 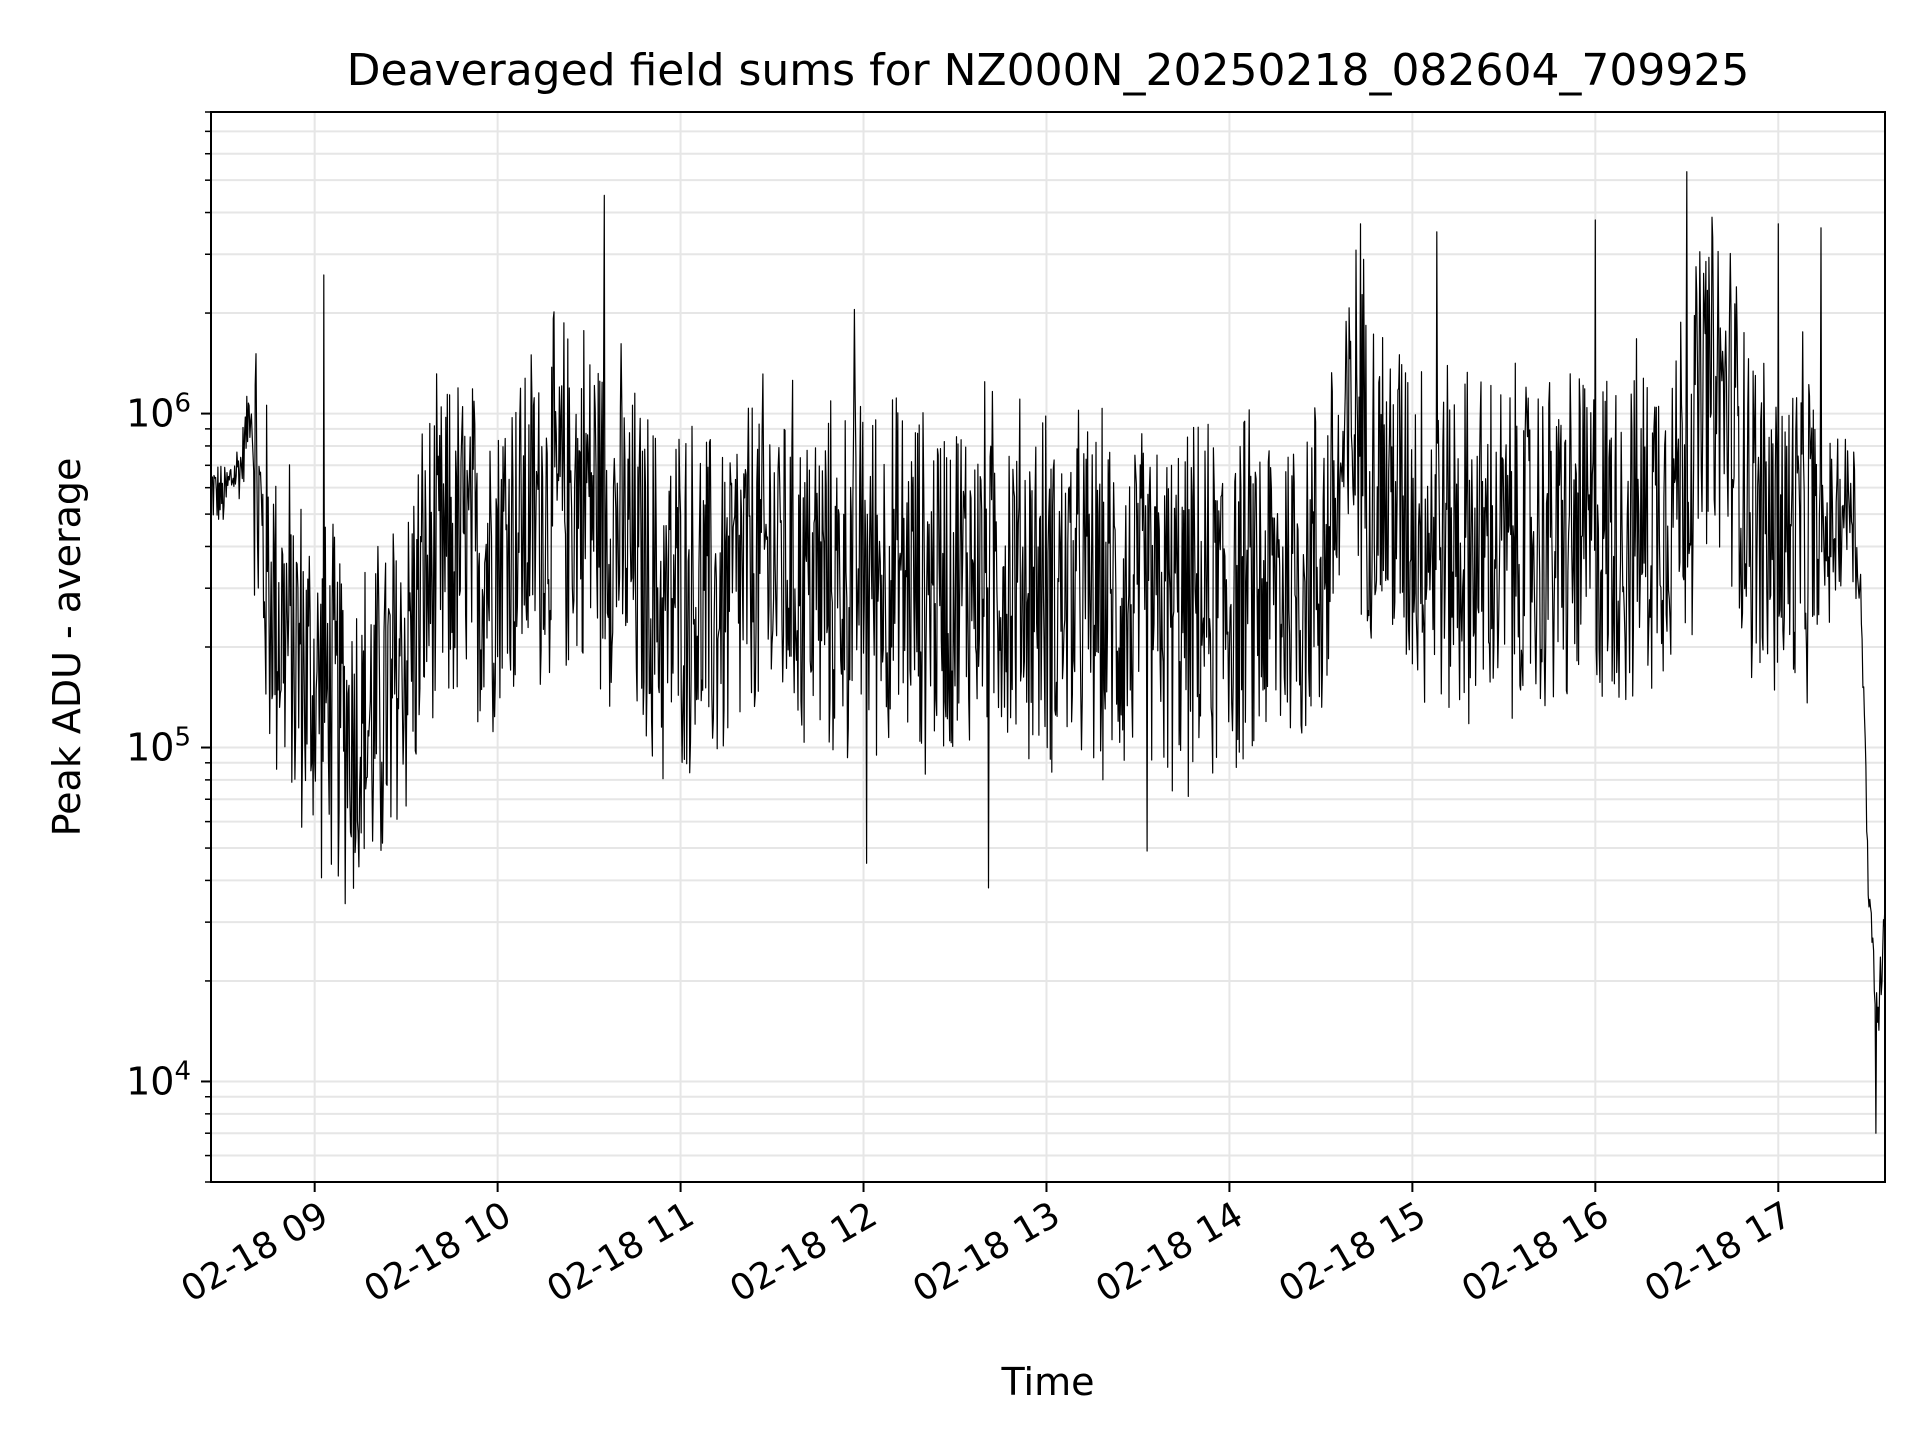 What do you see at coordinates (158, 412) in the screenshot?
I see `y-tick-label: 106` at bounding box center [158, 412].